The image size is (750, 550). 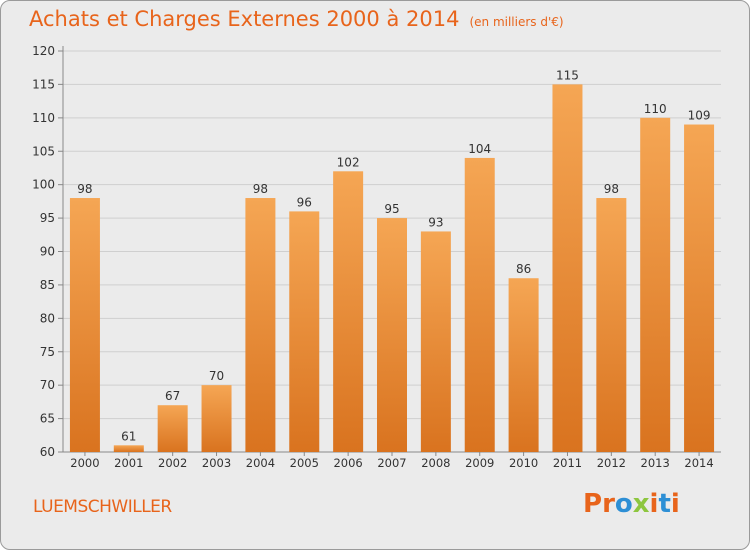 I want to click on logo-letter: t, so click(x=664, y=504).